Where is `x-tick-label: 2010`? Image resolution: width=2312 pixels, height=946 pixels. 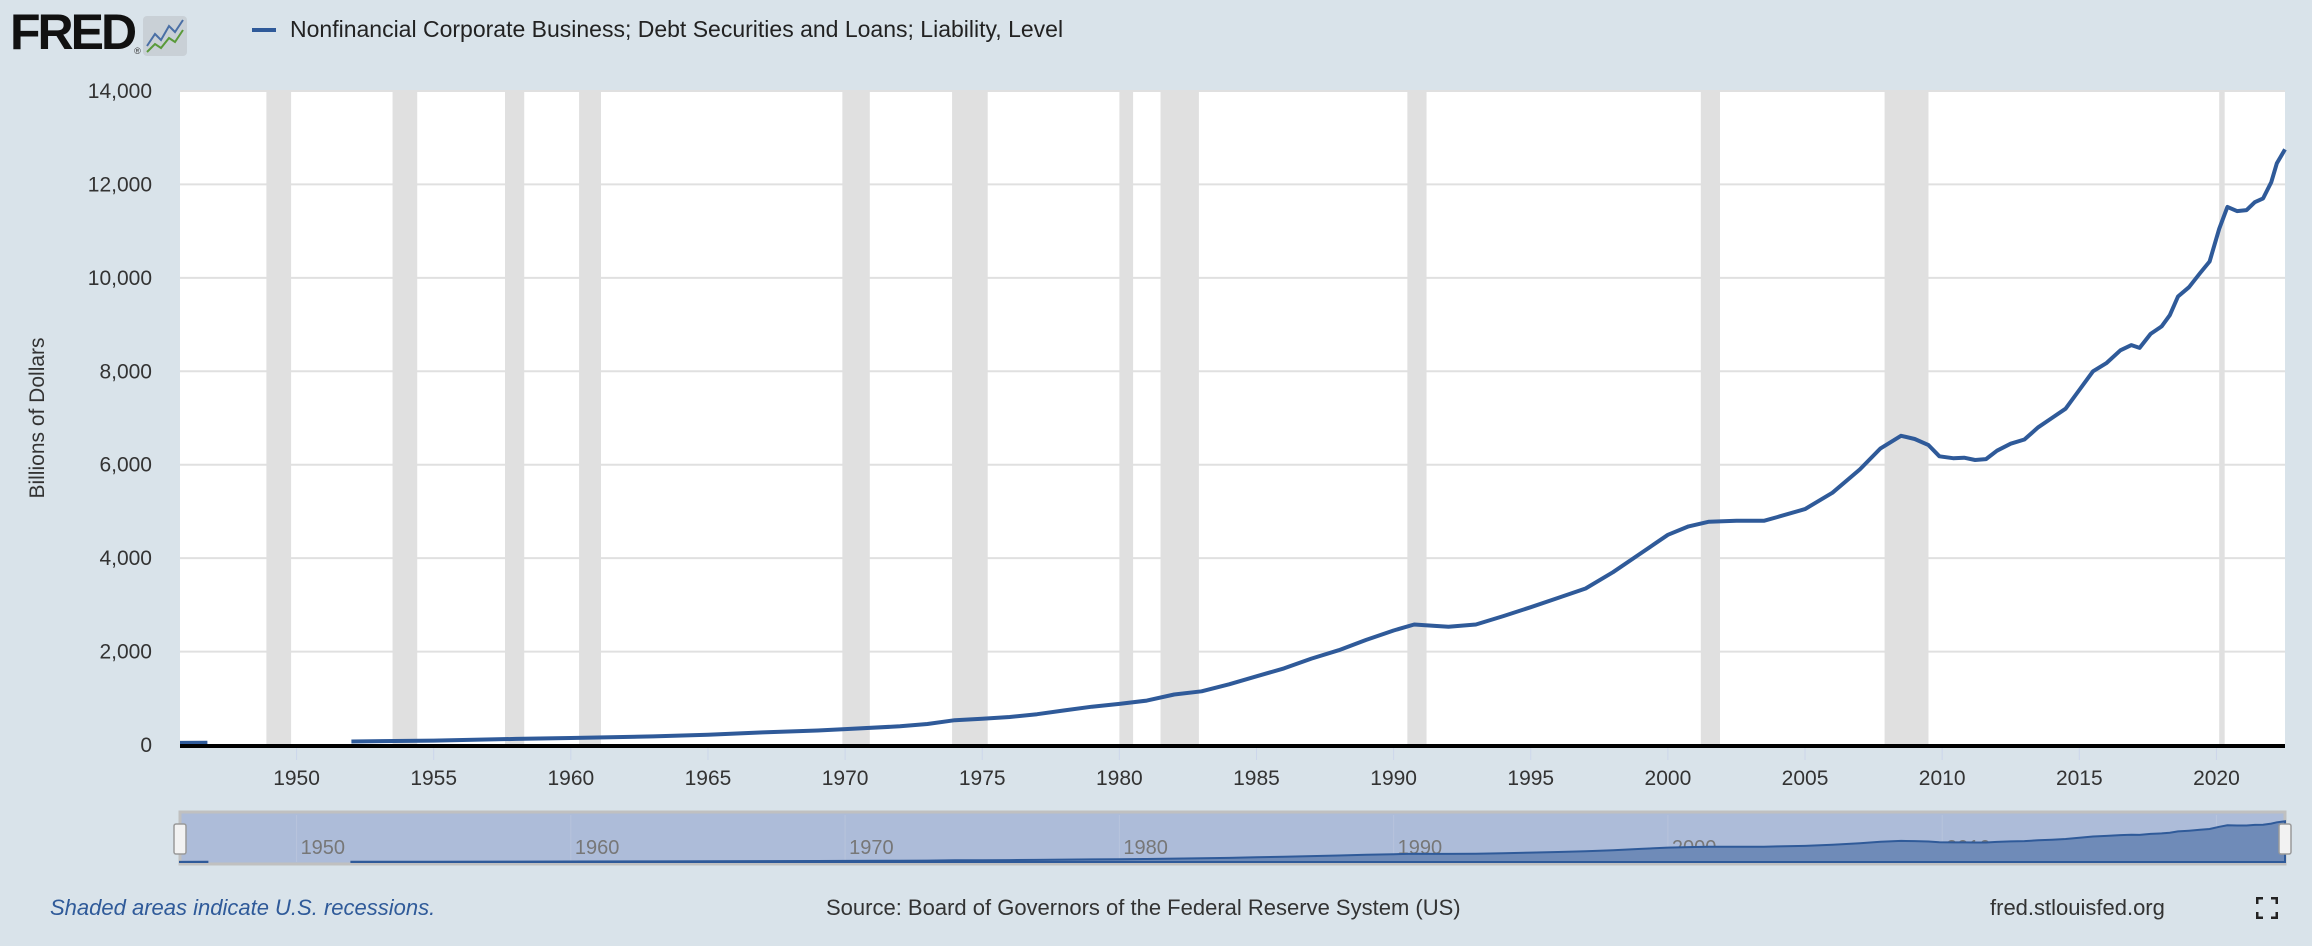 x-tick-label: 2010 is located at coordinates (1942, 778).